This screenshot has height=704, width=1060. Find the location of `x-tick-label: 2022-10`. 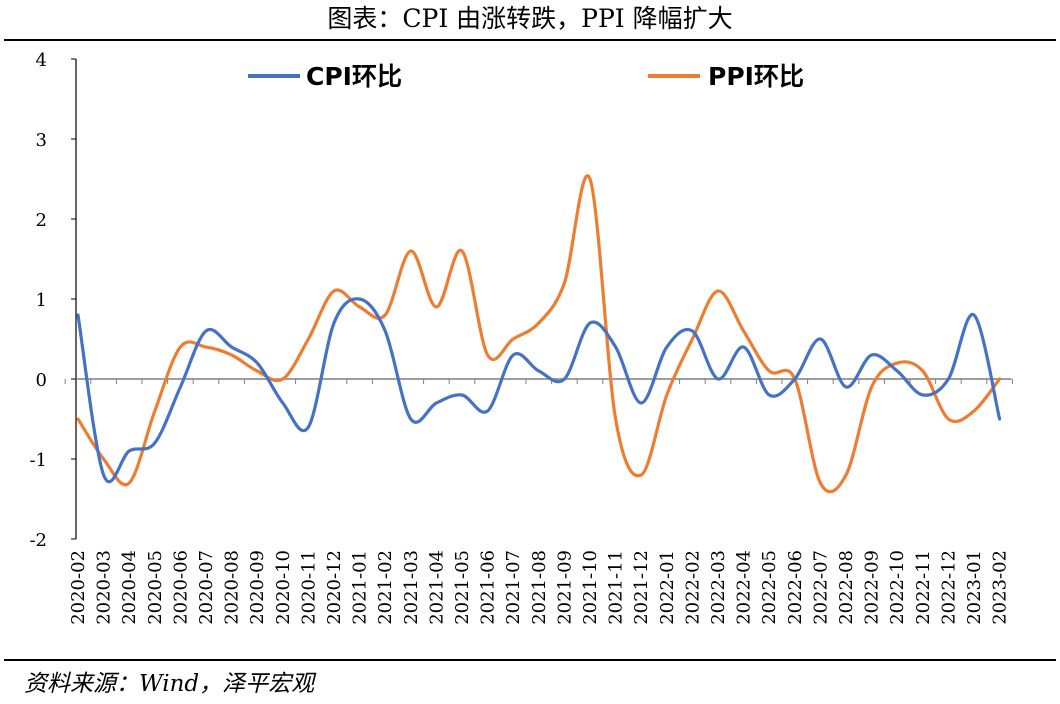

x-tick-label: 2022-10 is located at coordinates (897, 587).